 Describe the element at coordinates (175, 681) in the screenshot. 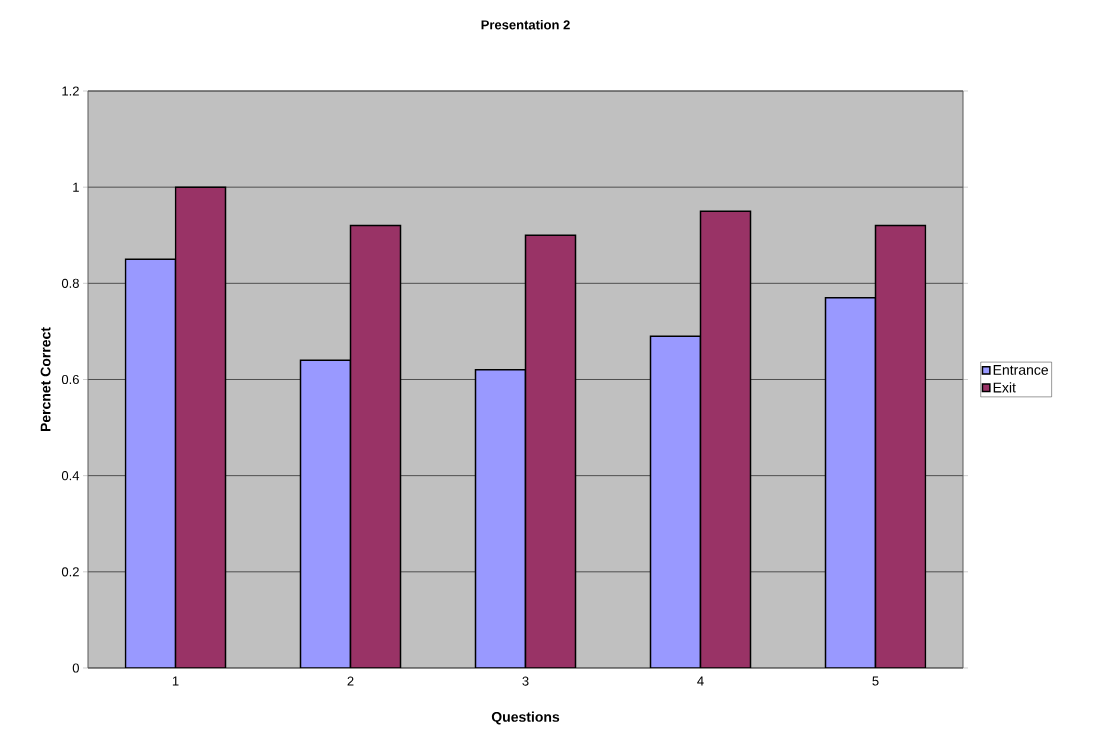

I see `x-tick-label: 1` at that location.